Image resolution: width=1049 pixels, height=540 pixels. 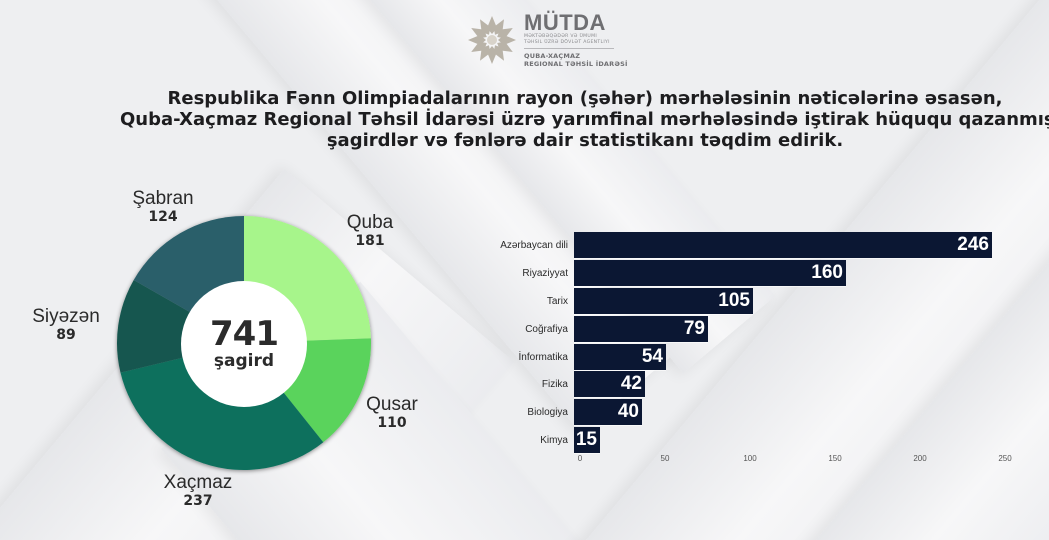 What do you see at coordinates (492, 40) in the screenshot?
I see `ornament-logo-icon` at bounding box center [492, 40].